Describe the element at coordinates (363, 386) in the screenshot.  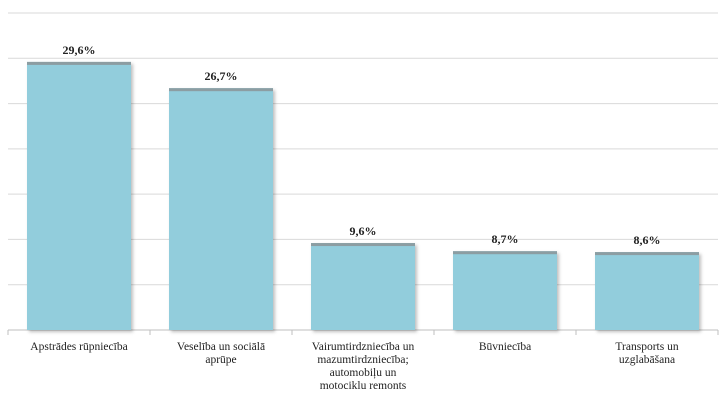
I see `category-label-line: motociklu remonts` at that location.